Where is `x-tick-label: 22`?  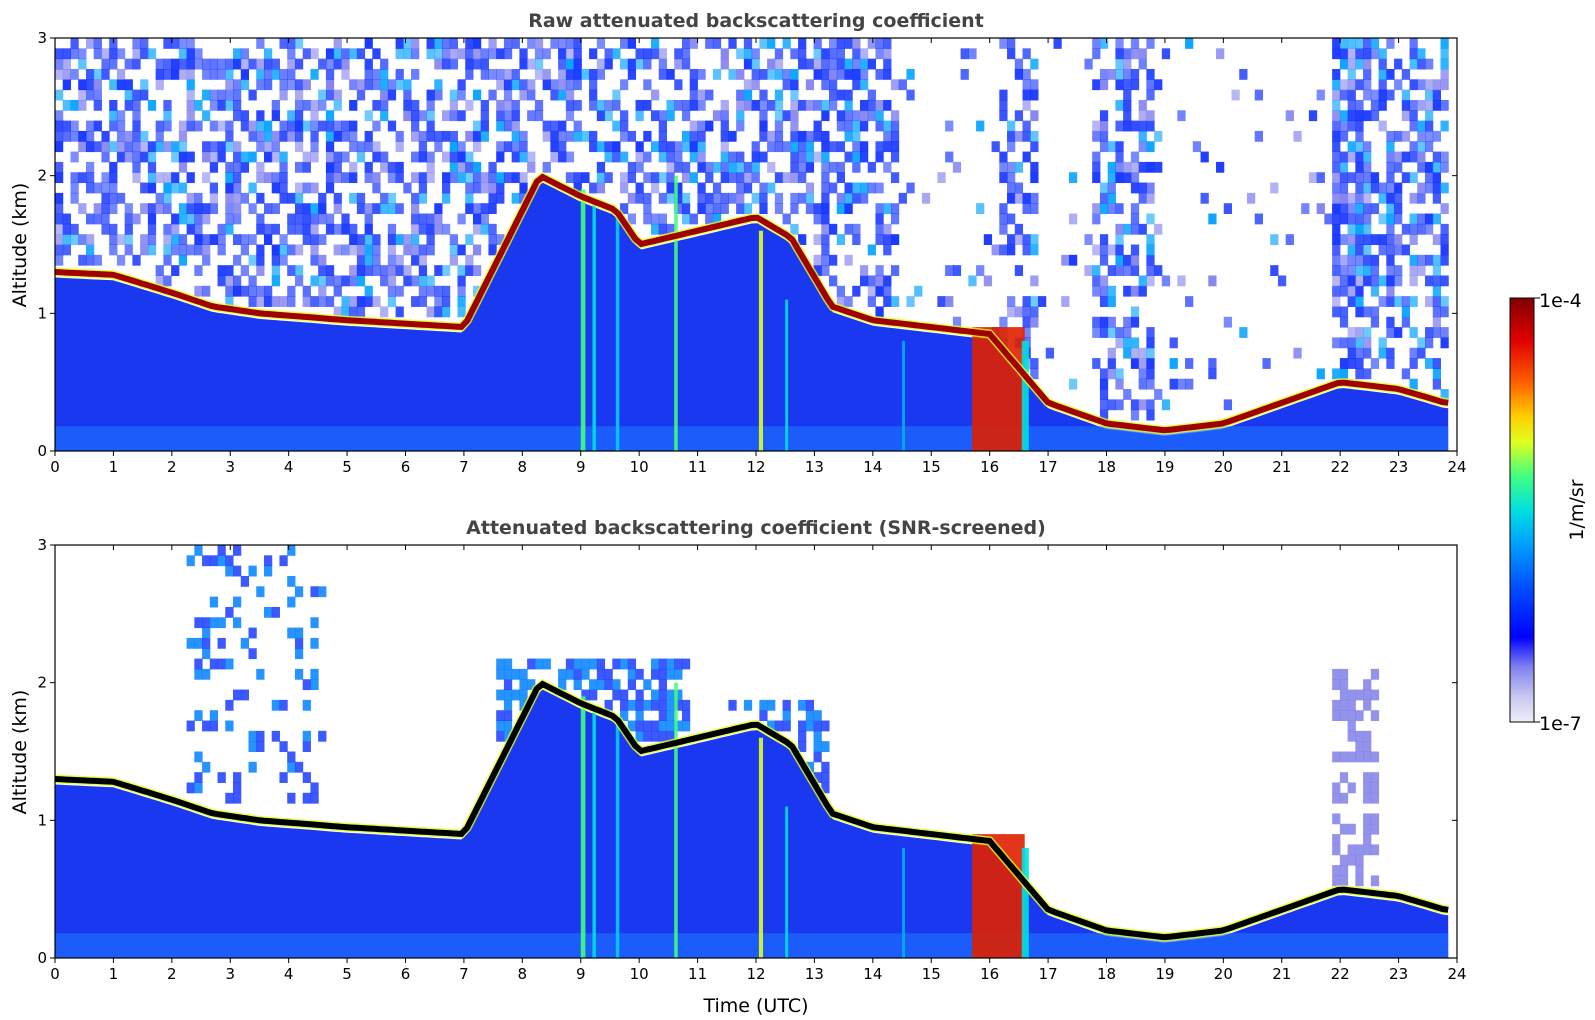 x-tick-label: 22 is located at coordinates (1340, 467).